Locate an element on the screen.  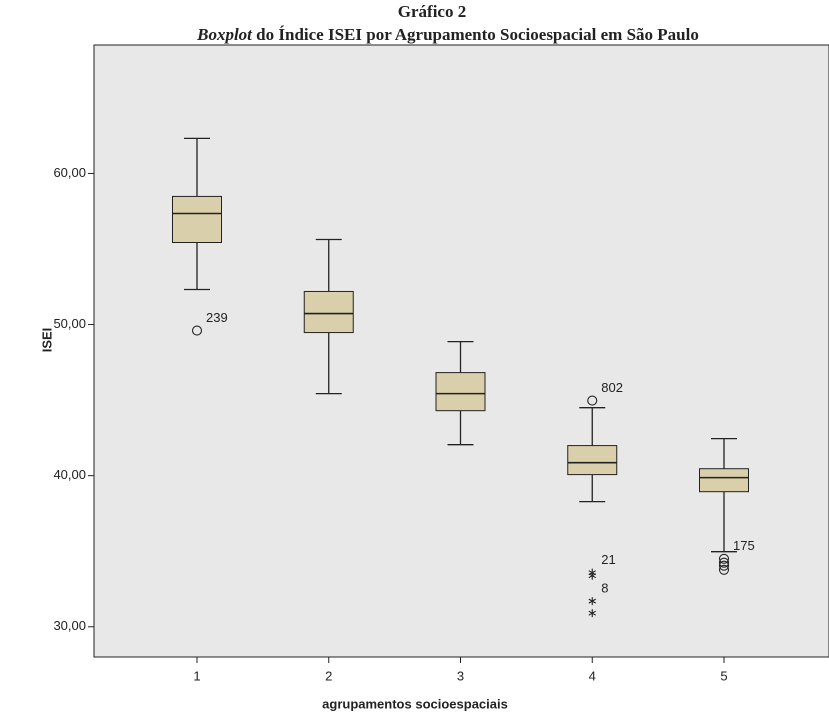
y-tick-label: 60,00 is located at coordinates (69, 172).